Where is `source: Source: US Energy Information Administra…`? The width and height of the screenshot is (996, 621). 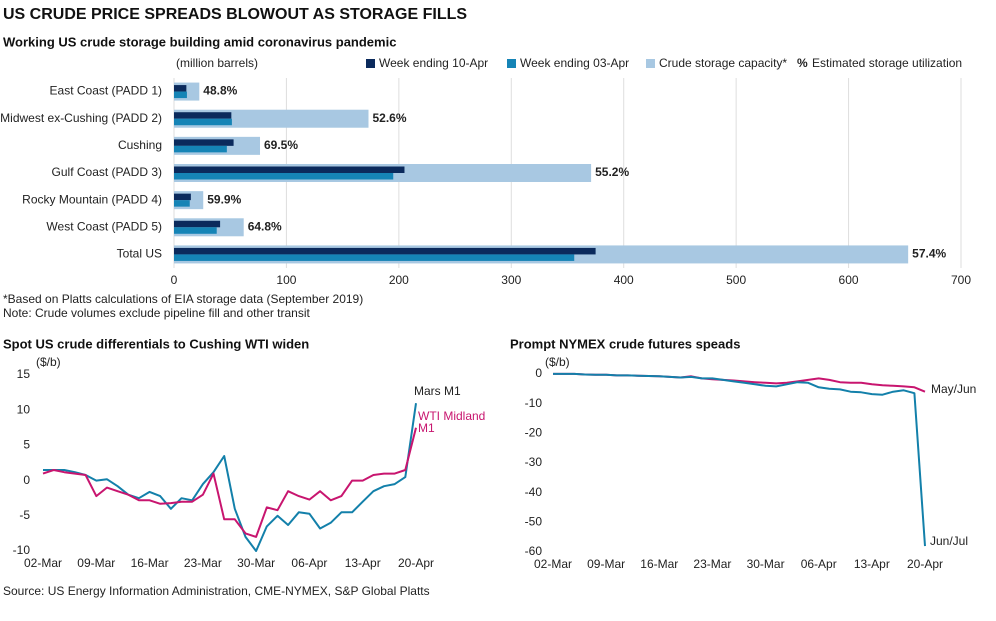 source: Source: US Energy Information Administra… is located at coordinates (216, 591).